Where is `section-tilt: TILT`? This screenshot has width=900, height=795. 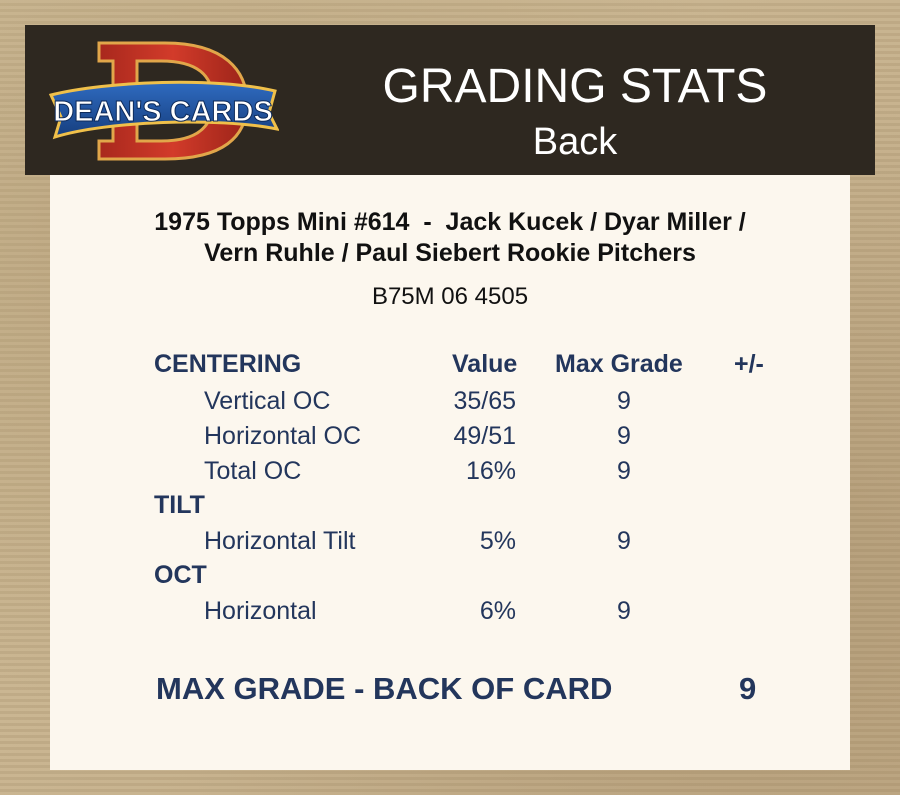 section-tilt: TILT is located at coordinates (179, 505).